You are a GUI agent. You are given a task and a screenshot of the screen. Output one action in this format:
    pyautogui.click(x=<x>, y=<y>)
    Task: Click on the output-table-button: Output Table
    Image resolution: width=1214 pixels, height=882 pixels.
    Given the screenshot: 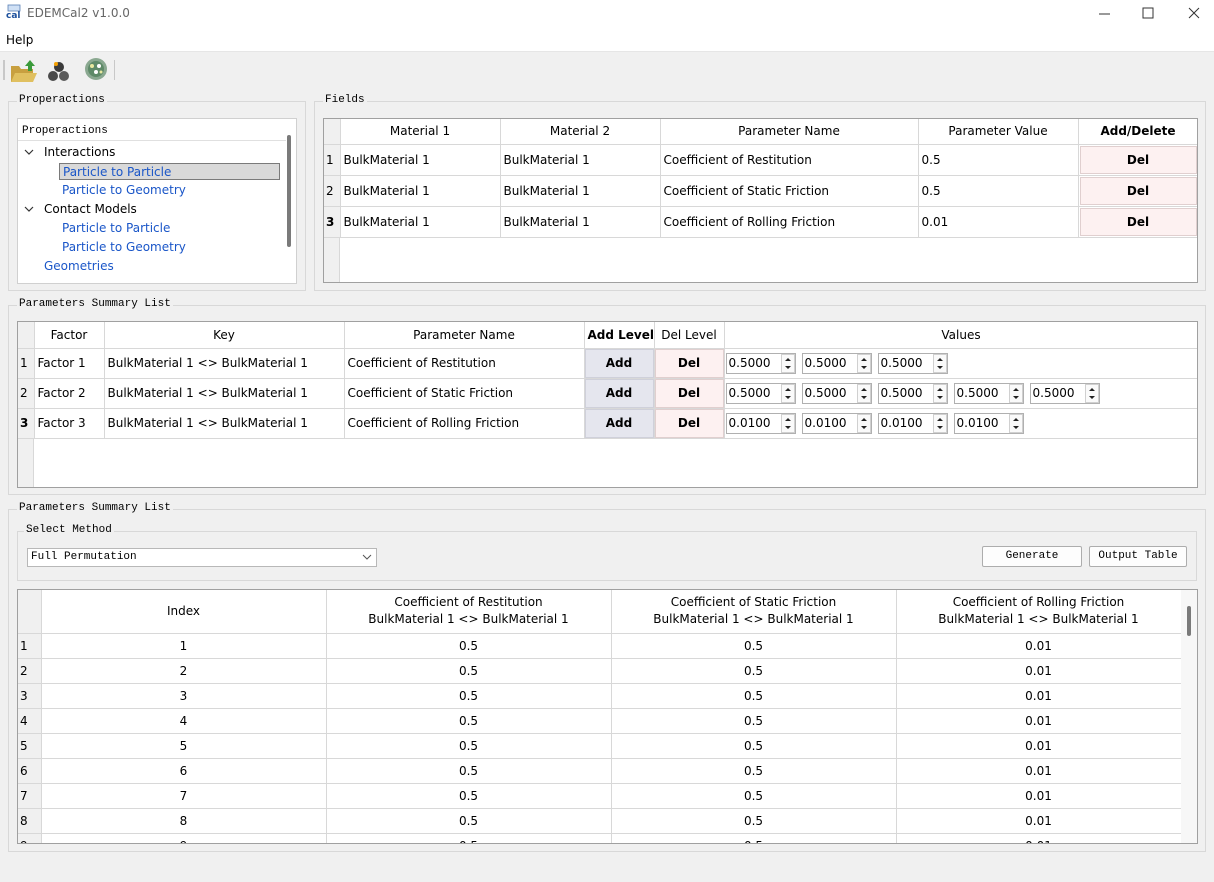 What is the action you would take?
    pyautogui.click(x=1138, y=556)
    